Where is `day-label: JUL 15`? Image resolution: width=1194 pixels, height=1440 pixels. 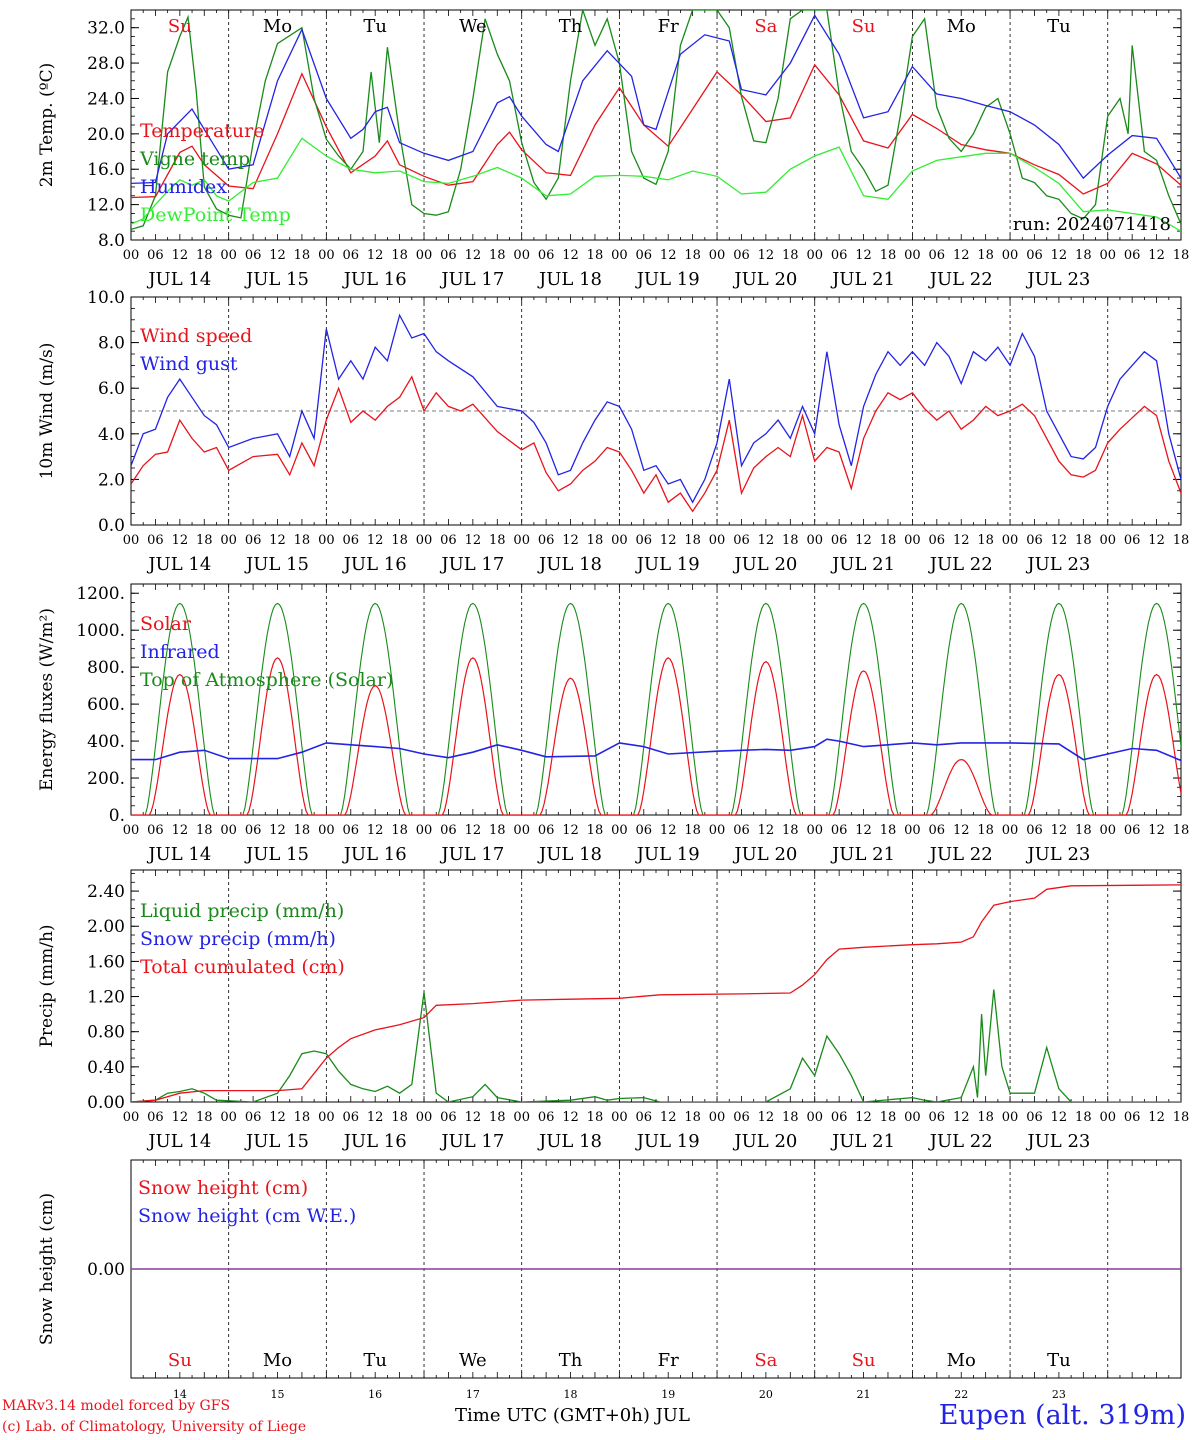
day-label: JUL 15 is located at coordinates (276, 279).